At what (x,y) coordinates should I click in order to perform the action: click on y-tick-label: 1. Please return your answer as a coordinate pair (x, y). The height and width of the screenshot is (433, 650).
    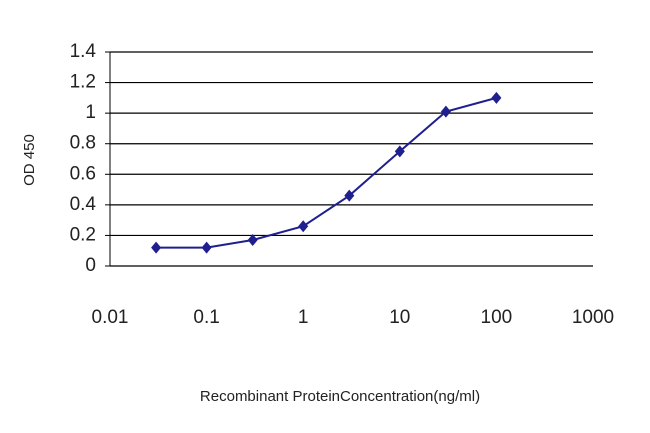
    Looking at the image, I should click on (90, 112).